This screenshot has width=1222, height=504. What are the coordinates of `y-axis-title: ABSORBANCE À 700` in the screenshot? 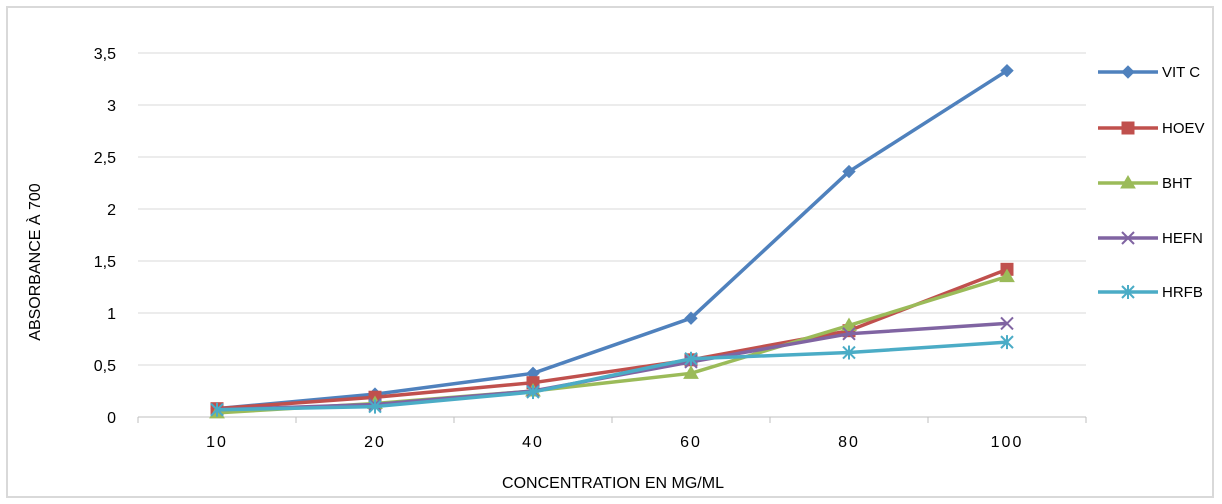 It's located at (34, 262).